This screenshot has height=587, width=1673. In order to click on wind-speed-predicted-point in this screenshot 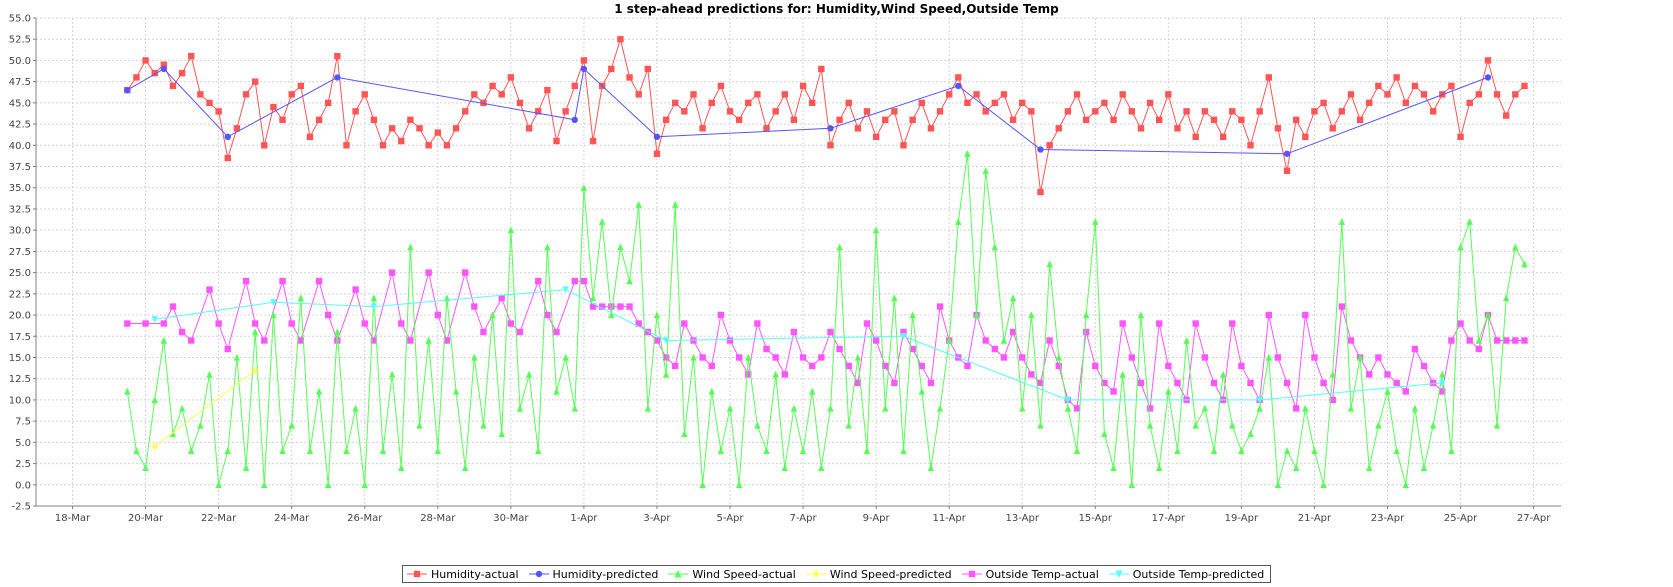, I will do `click(154, 446)`.